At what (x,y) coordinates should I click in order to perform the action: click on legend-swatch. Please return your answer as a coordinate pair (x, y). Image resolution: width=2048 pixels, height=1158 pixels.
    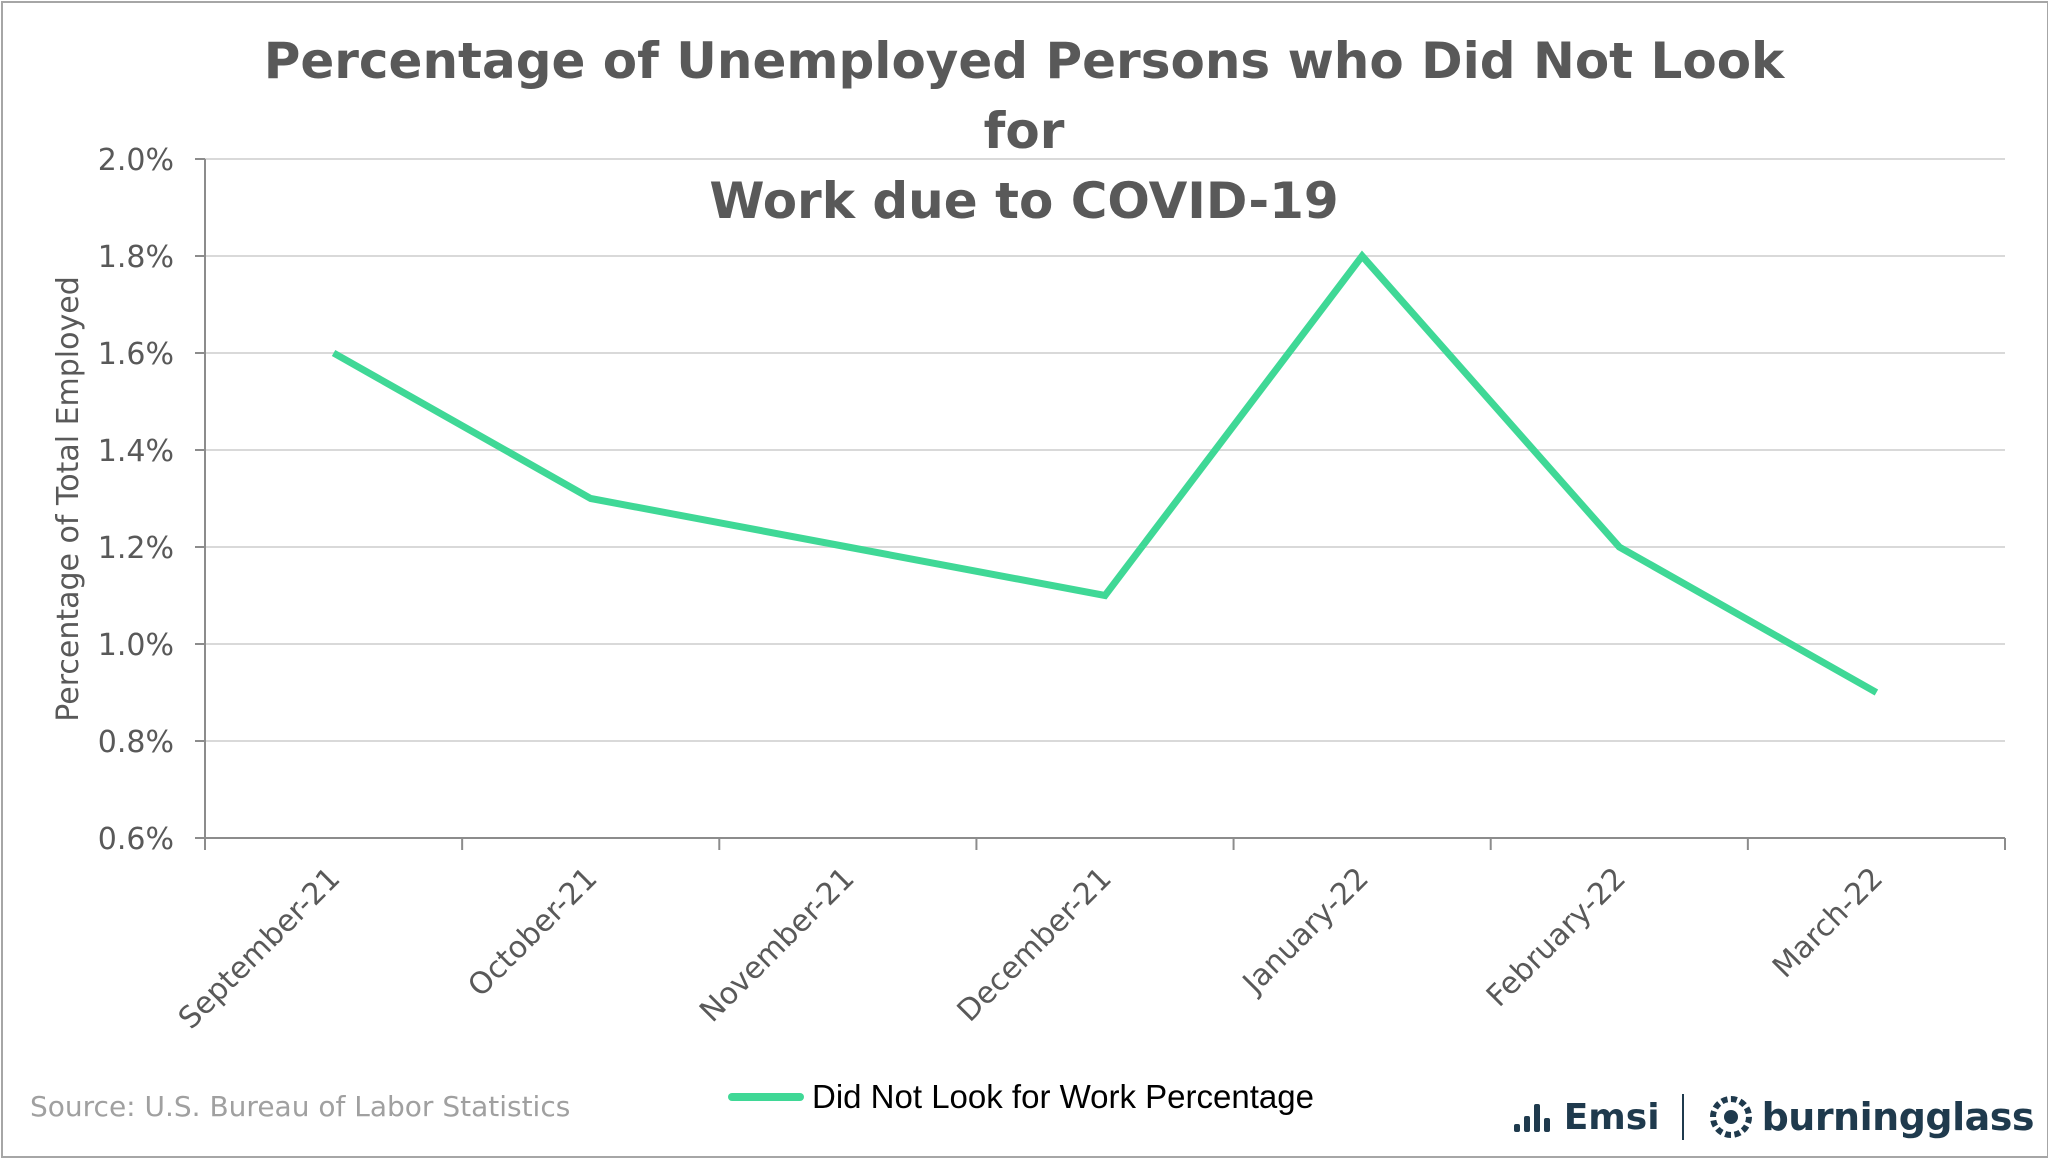
    Looking at the image, I should click on (766, 1097).